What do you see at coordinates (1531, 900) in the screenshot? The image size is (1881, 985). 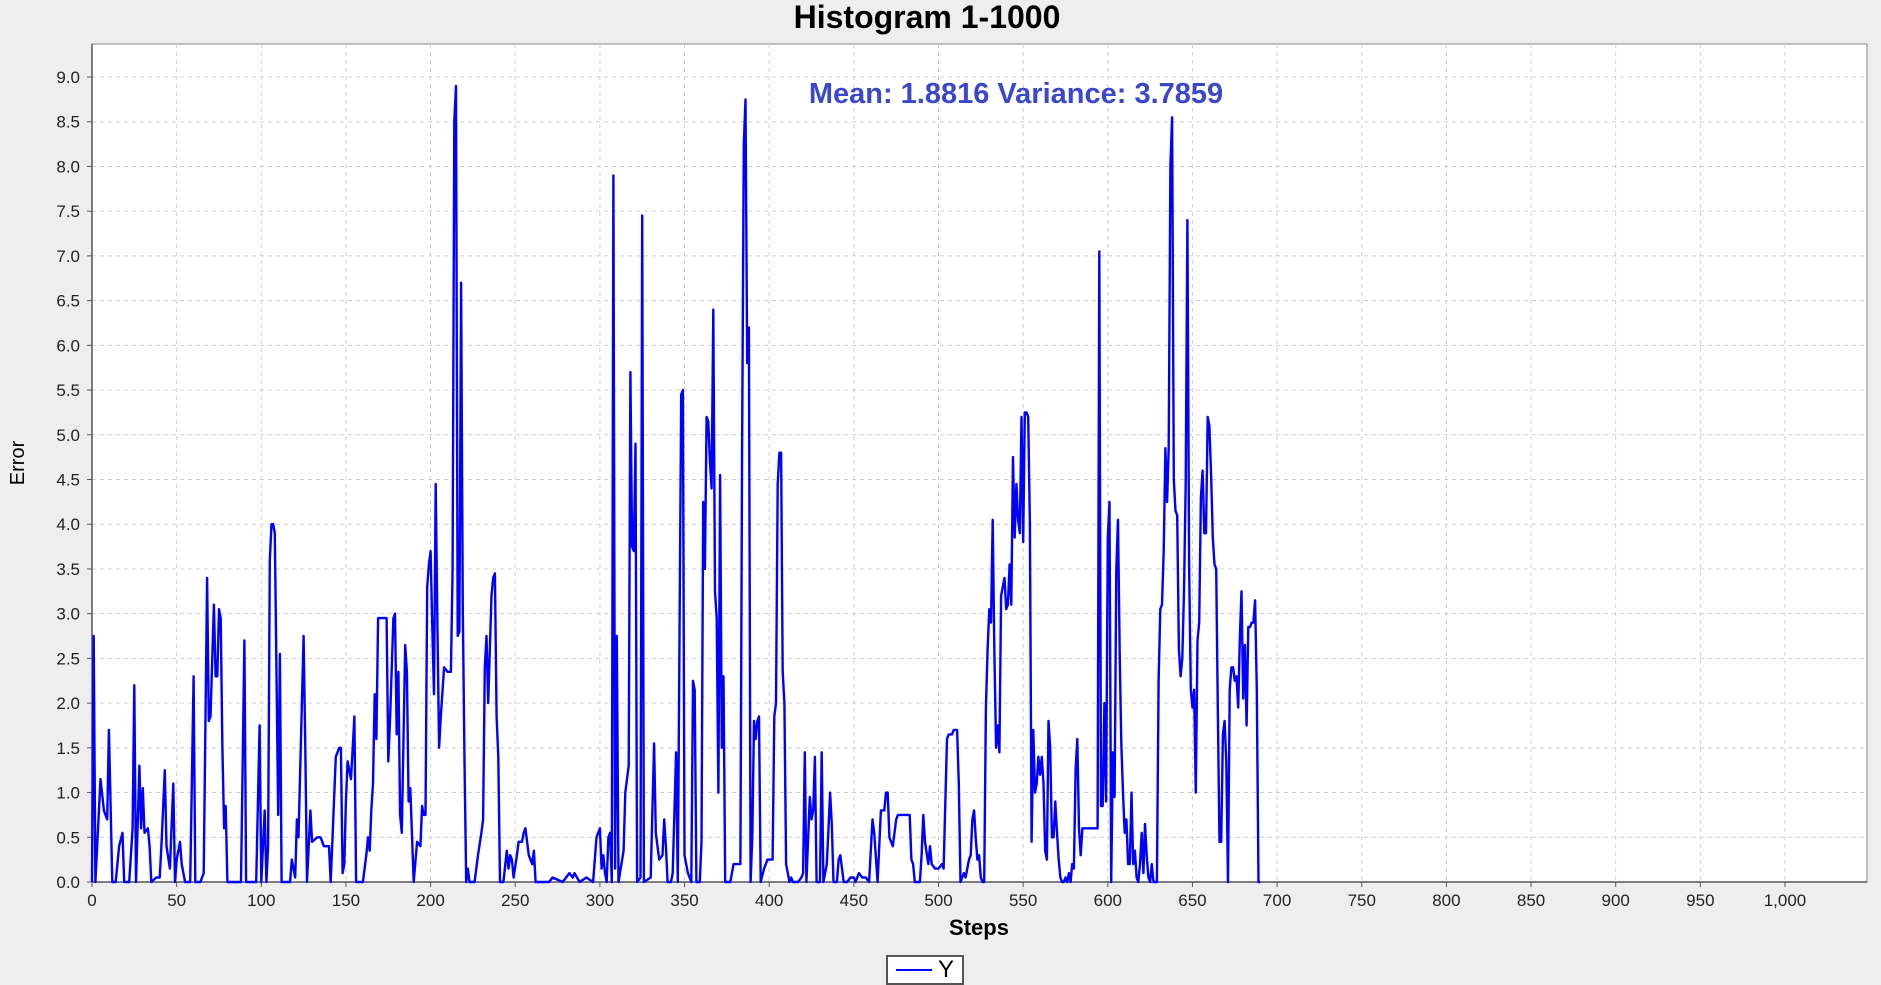 I see `x-tick-label: 850` at bounding box center [1531, 900].